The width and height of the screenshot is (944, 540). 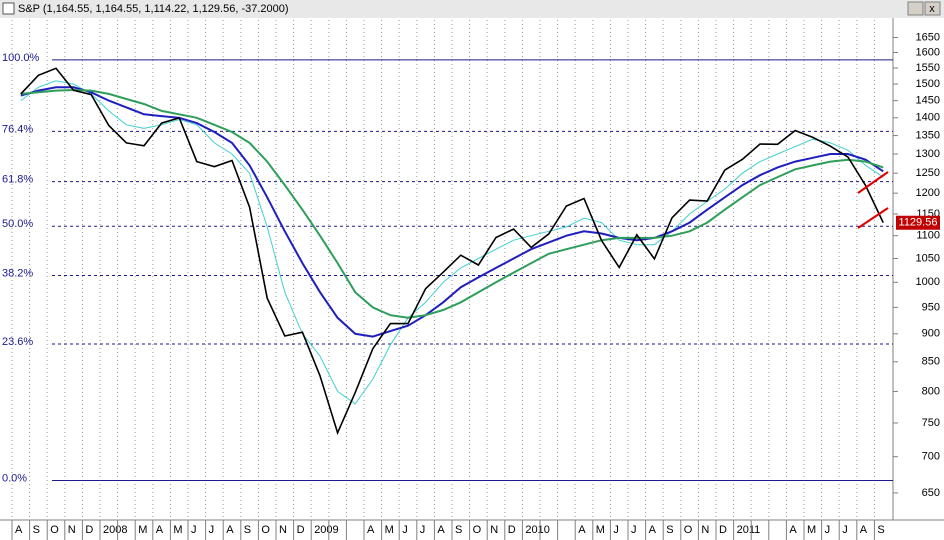 What do you see at coordinates (17, 224) in the screenshot?
I see `fib-label: 50.0%` at bounding box center [17, 224].